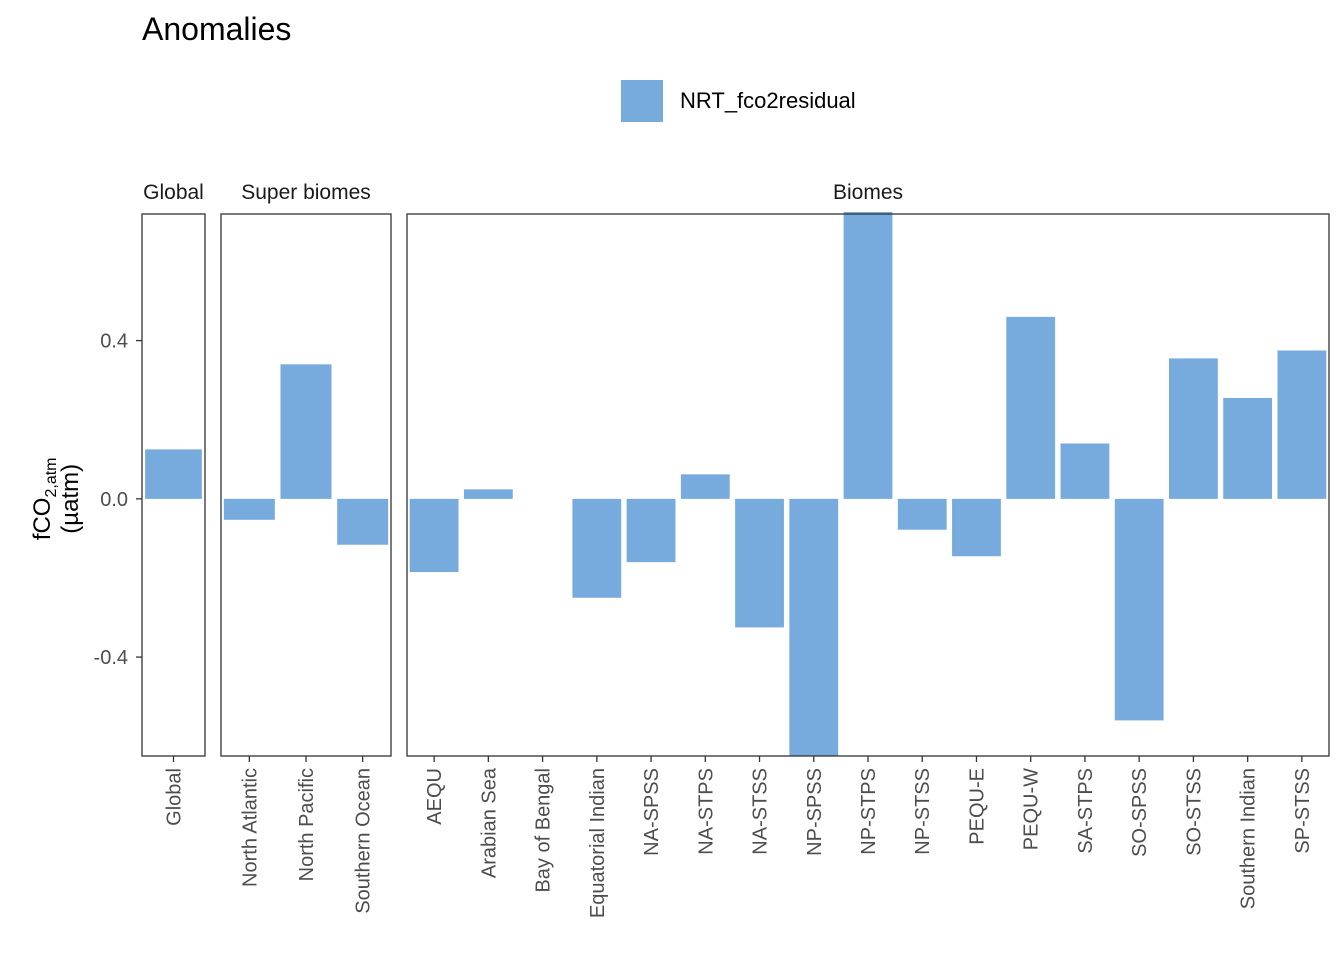 This screenshot has height=965, width=1344. What do you see at coordinates (364, 841) in the screenshot?
I see `x-tick-label: Southern Ocean` at bounding box center [364, 841].